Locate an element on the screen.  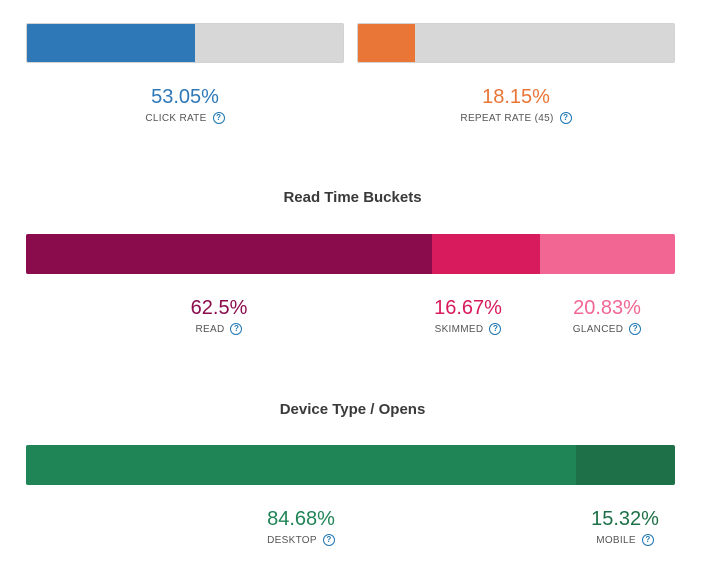
glanced-segment is located at coordinates (607, 254).